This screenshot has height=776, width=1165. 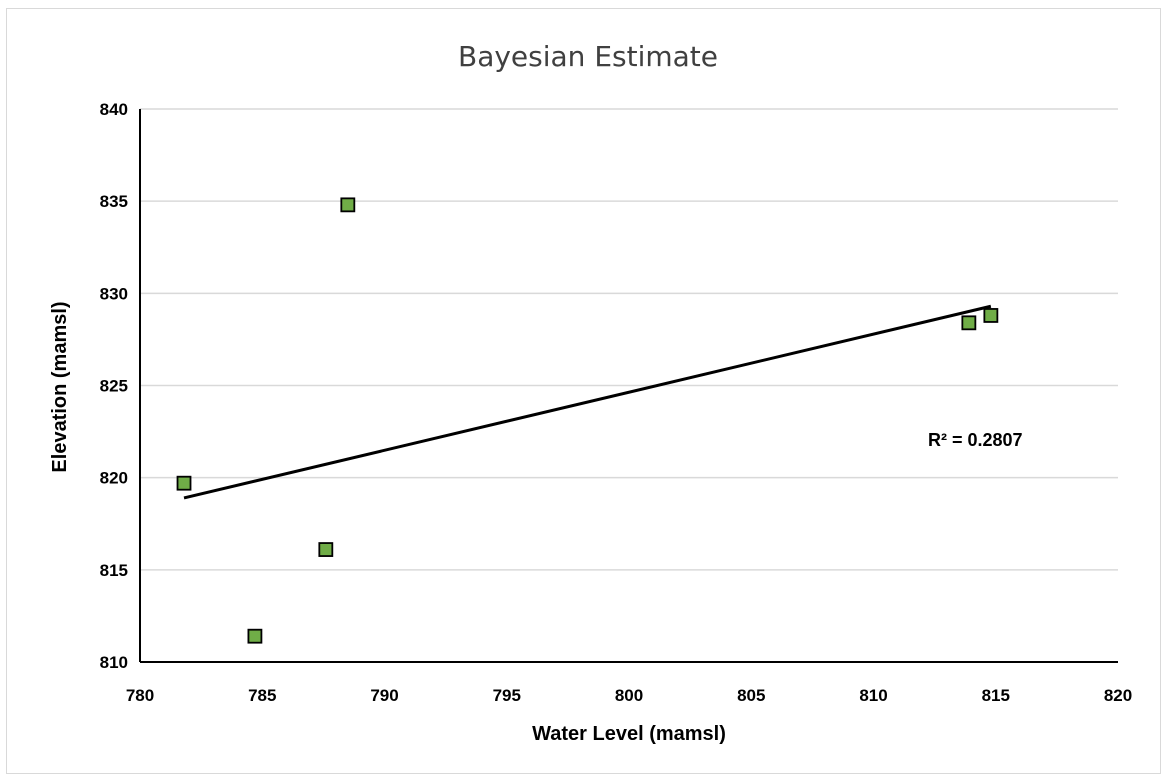 I want to click on x-tick-label-795: 795, so click(x=507, y=695).